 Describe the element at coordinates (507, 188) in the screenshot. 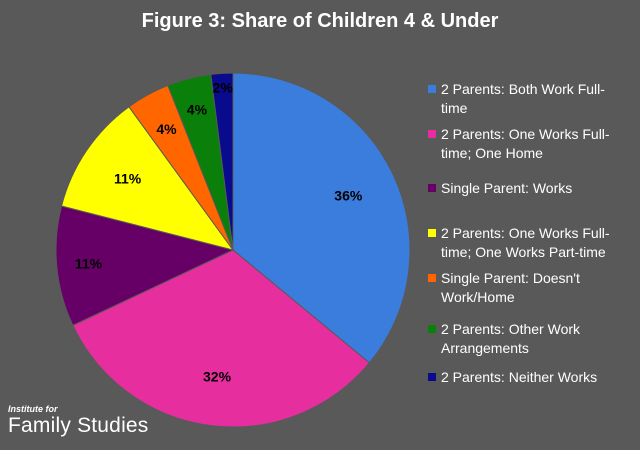

I see `legend-label: Single Parent: Works` at that location.